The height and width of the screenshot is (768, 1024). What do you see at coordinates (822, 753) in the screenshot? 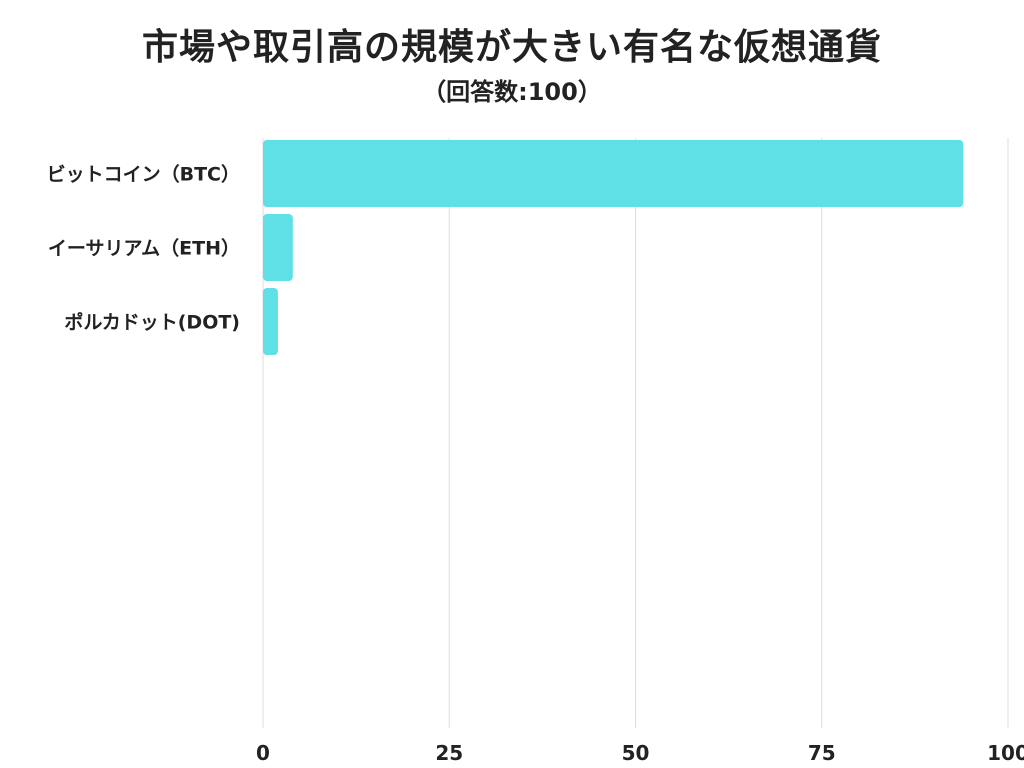
I see `x-tick-label: 75` at bounding box center [822, 753].